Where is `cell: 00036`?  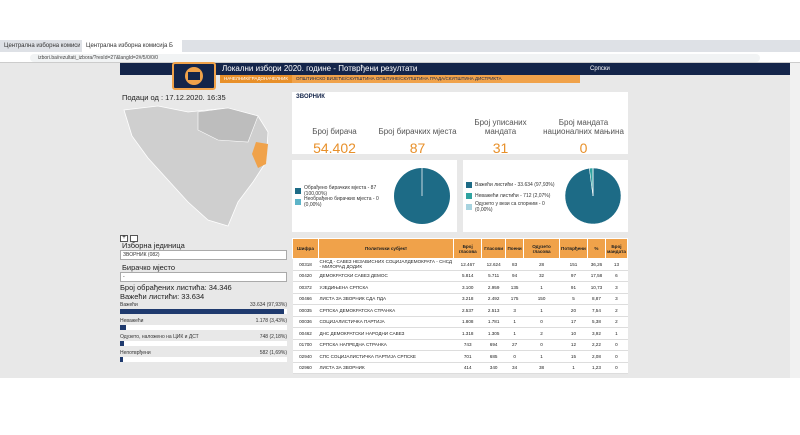 cell: 00036 is located at coordinates (305, 322).